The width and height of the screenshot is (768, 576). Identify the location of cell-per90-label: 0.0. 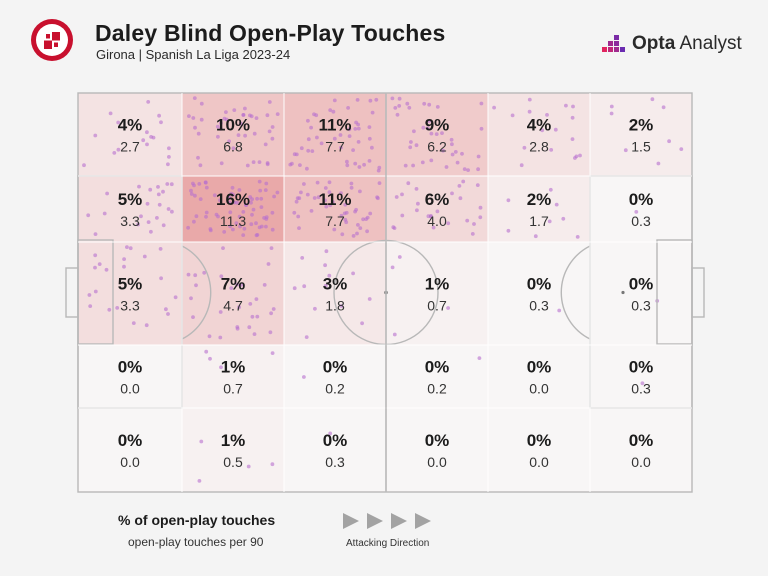
(539, 389).